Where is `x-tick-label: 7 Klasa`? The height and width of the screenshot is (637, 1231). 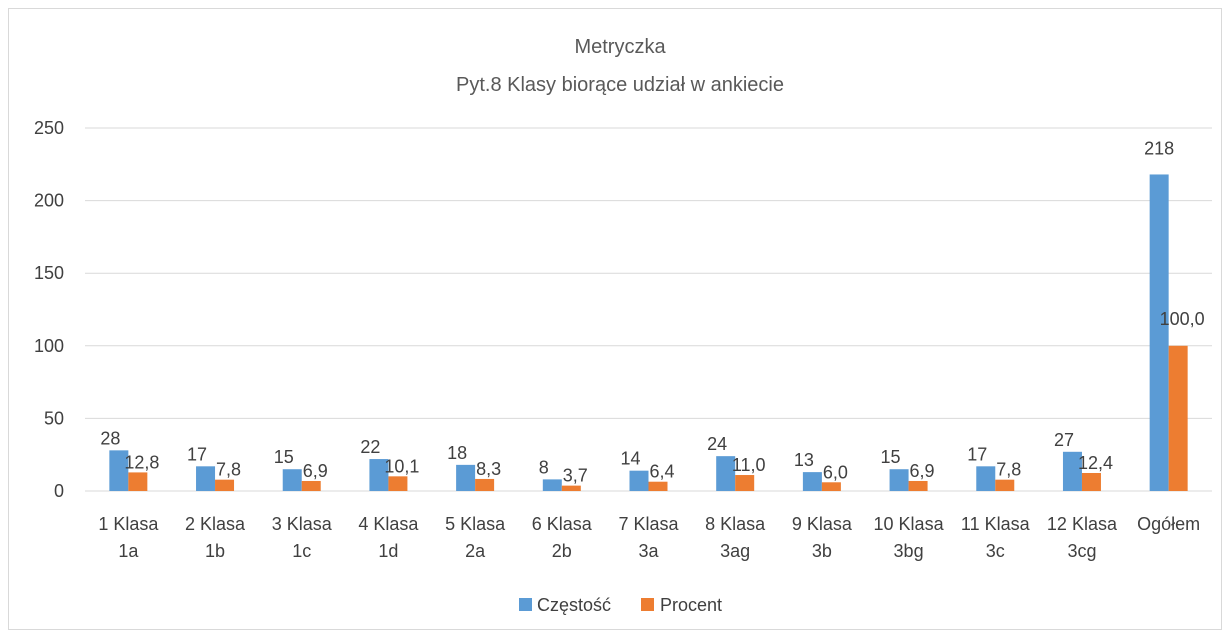 x-tick-label: 7 Klasa is located at coordinates (648, 524).